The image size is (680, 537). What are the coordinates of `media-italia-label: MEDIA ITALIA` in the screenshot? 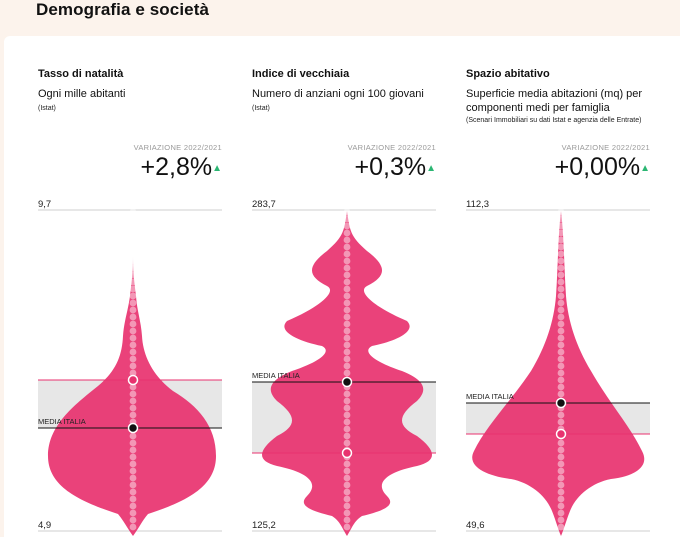 It's located at (490, 396).